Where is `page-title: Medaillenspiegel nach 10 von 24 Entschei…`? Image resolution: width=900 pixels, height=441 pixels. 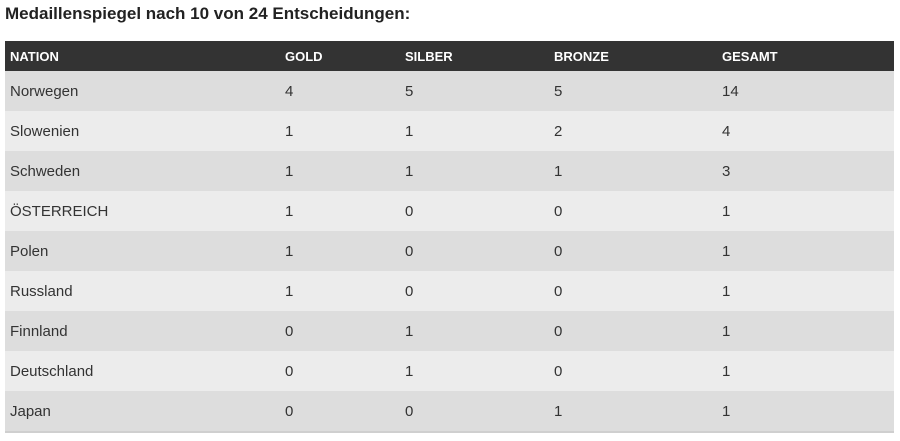 page-title: Medaillenspiegel nach 10 von 24 Entschei… is located at coordinates (208, 13).